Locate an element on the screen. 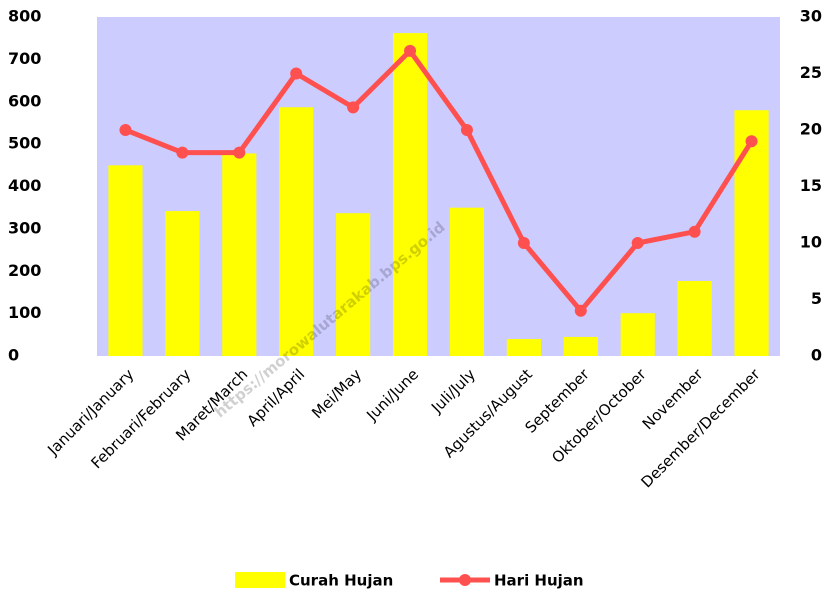  y-tick-label: 200 is located at coordinates (24, 270).